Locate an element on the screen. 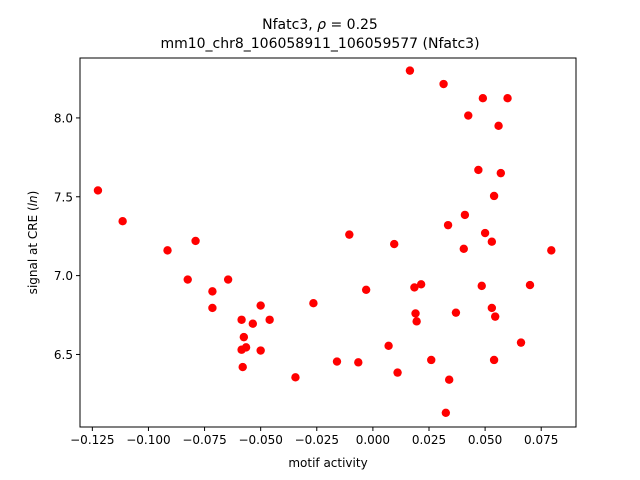 The width and height of the screenshot is (640, 480). y-tick-label-2: 7.5 is located at coordinates (63, 197).